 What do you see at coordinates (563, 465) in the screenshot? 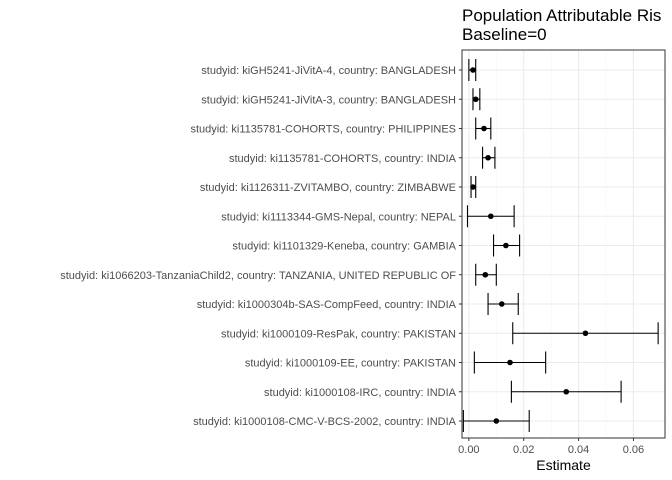
I see `x-axis-label: Estimate` at bounding box center [563, 465].